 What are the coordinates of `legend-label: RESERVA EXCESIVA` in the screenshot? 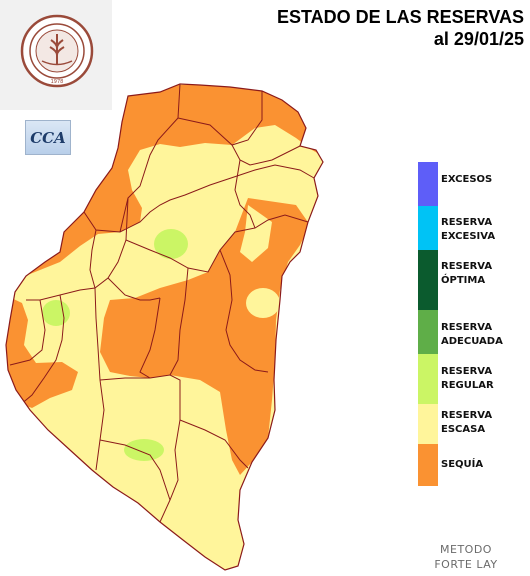 It's located at (468, 229).